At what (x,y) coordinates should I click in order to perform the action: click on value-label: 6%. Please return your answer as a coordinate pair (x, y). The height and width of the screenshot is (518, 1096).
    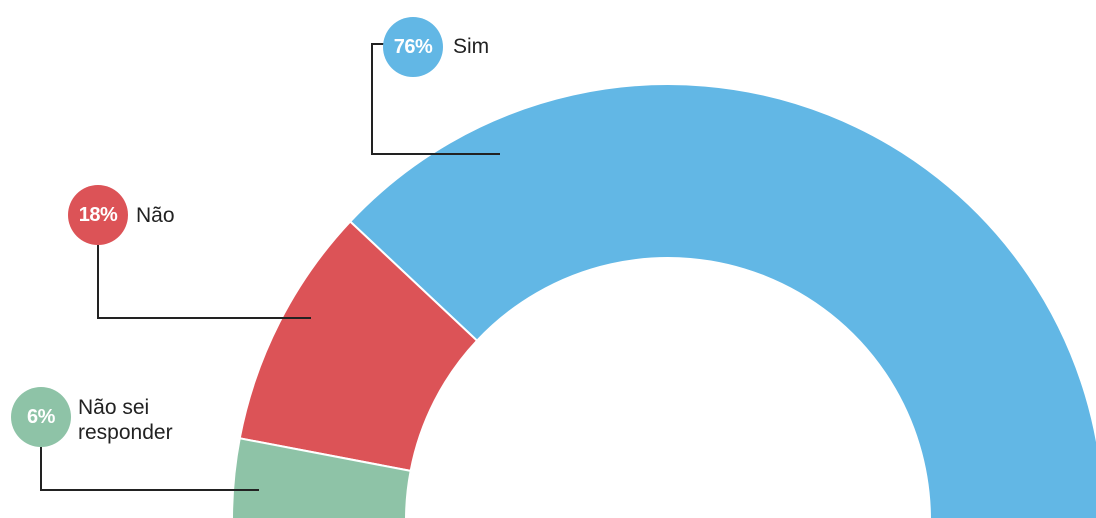
    Looking at the image, I should click on (41, 417).